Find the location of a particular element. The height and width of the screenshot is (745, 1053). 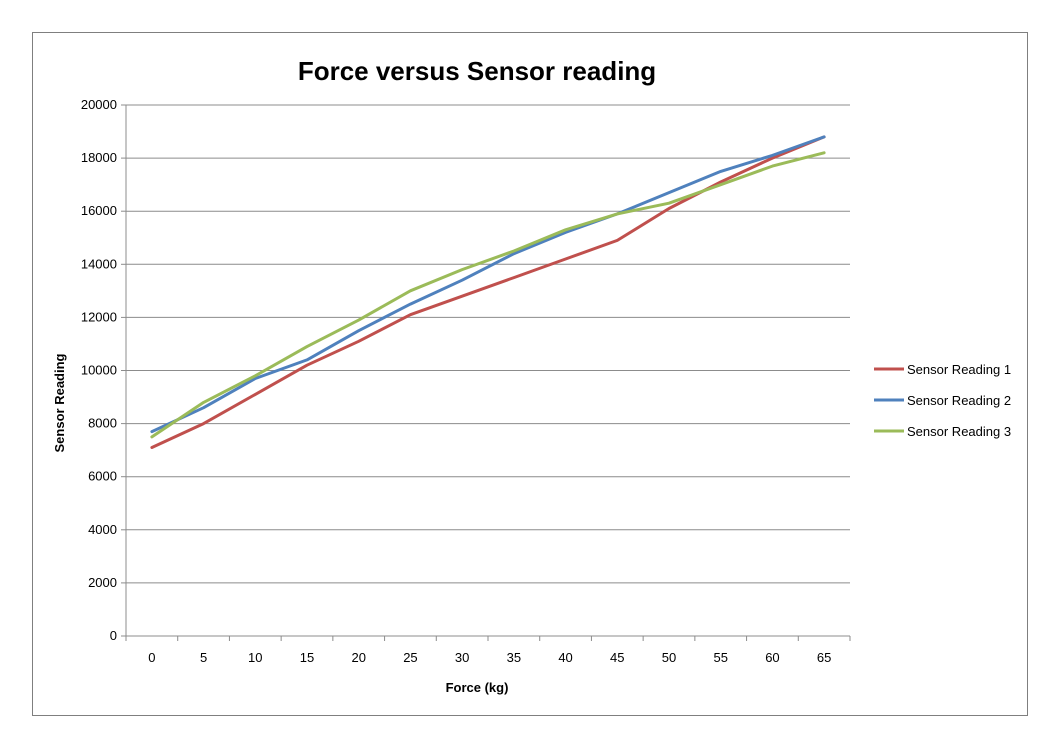

y-tick-label: 14000 is located at coordinates (99, 263).